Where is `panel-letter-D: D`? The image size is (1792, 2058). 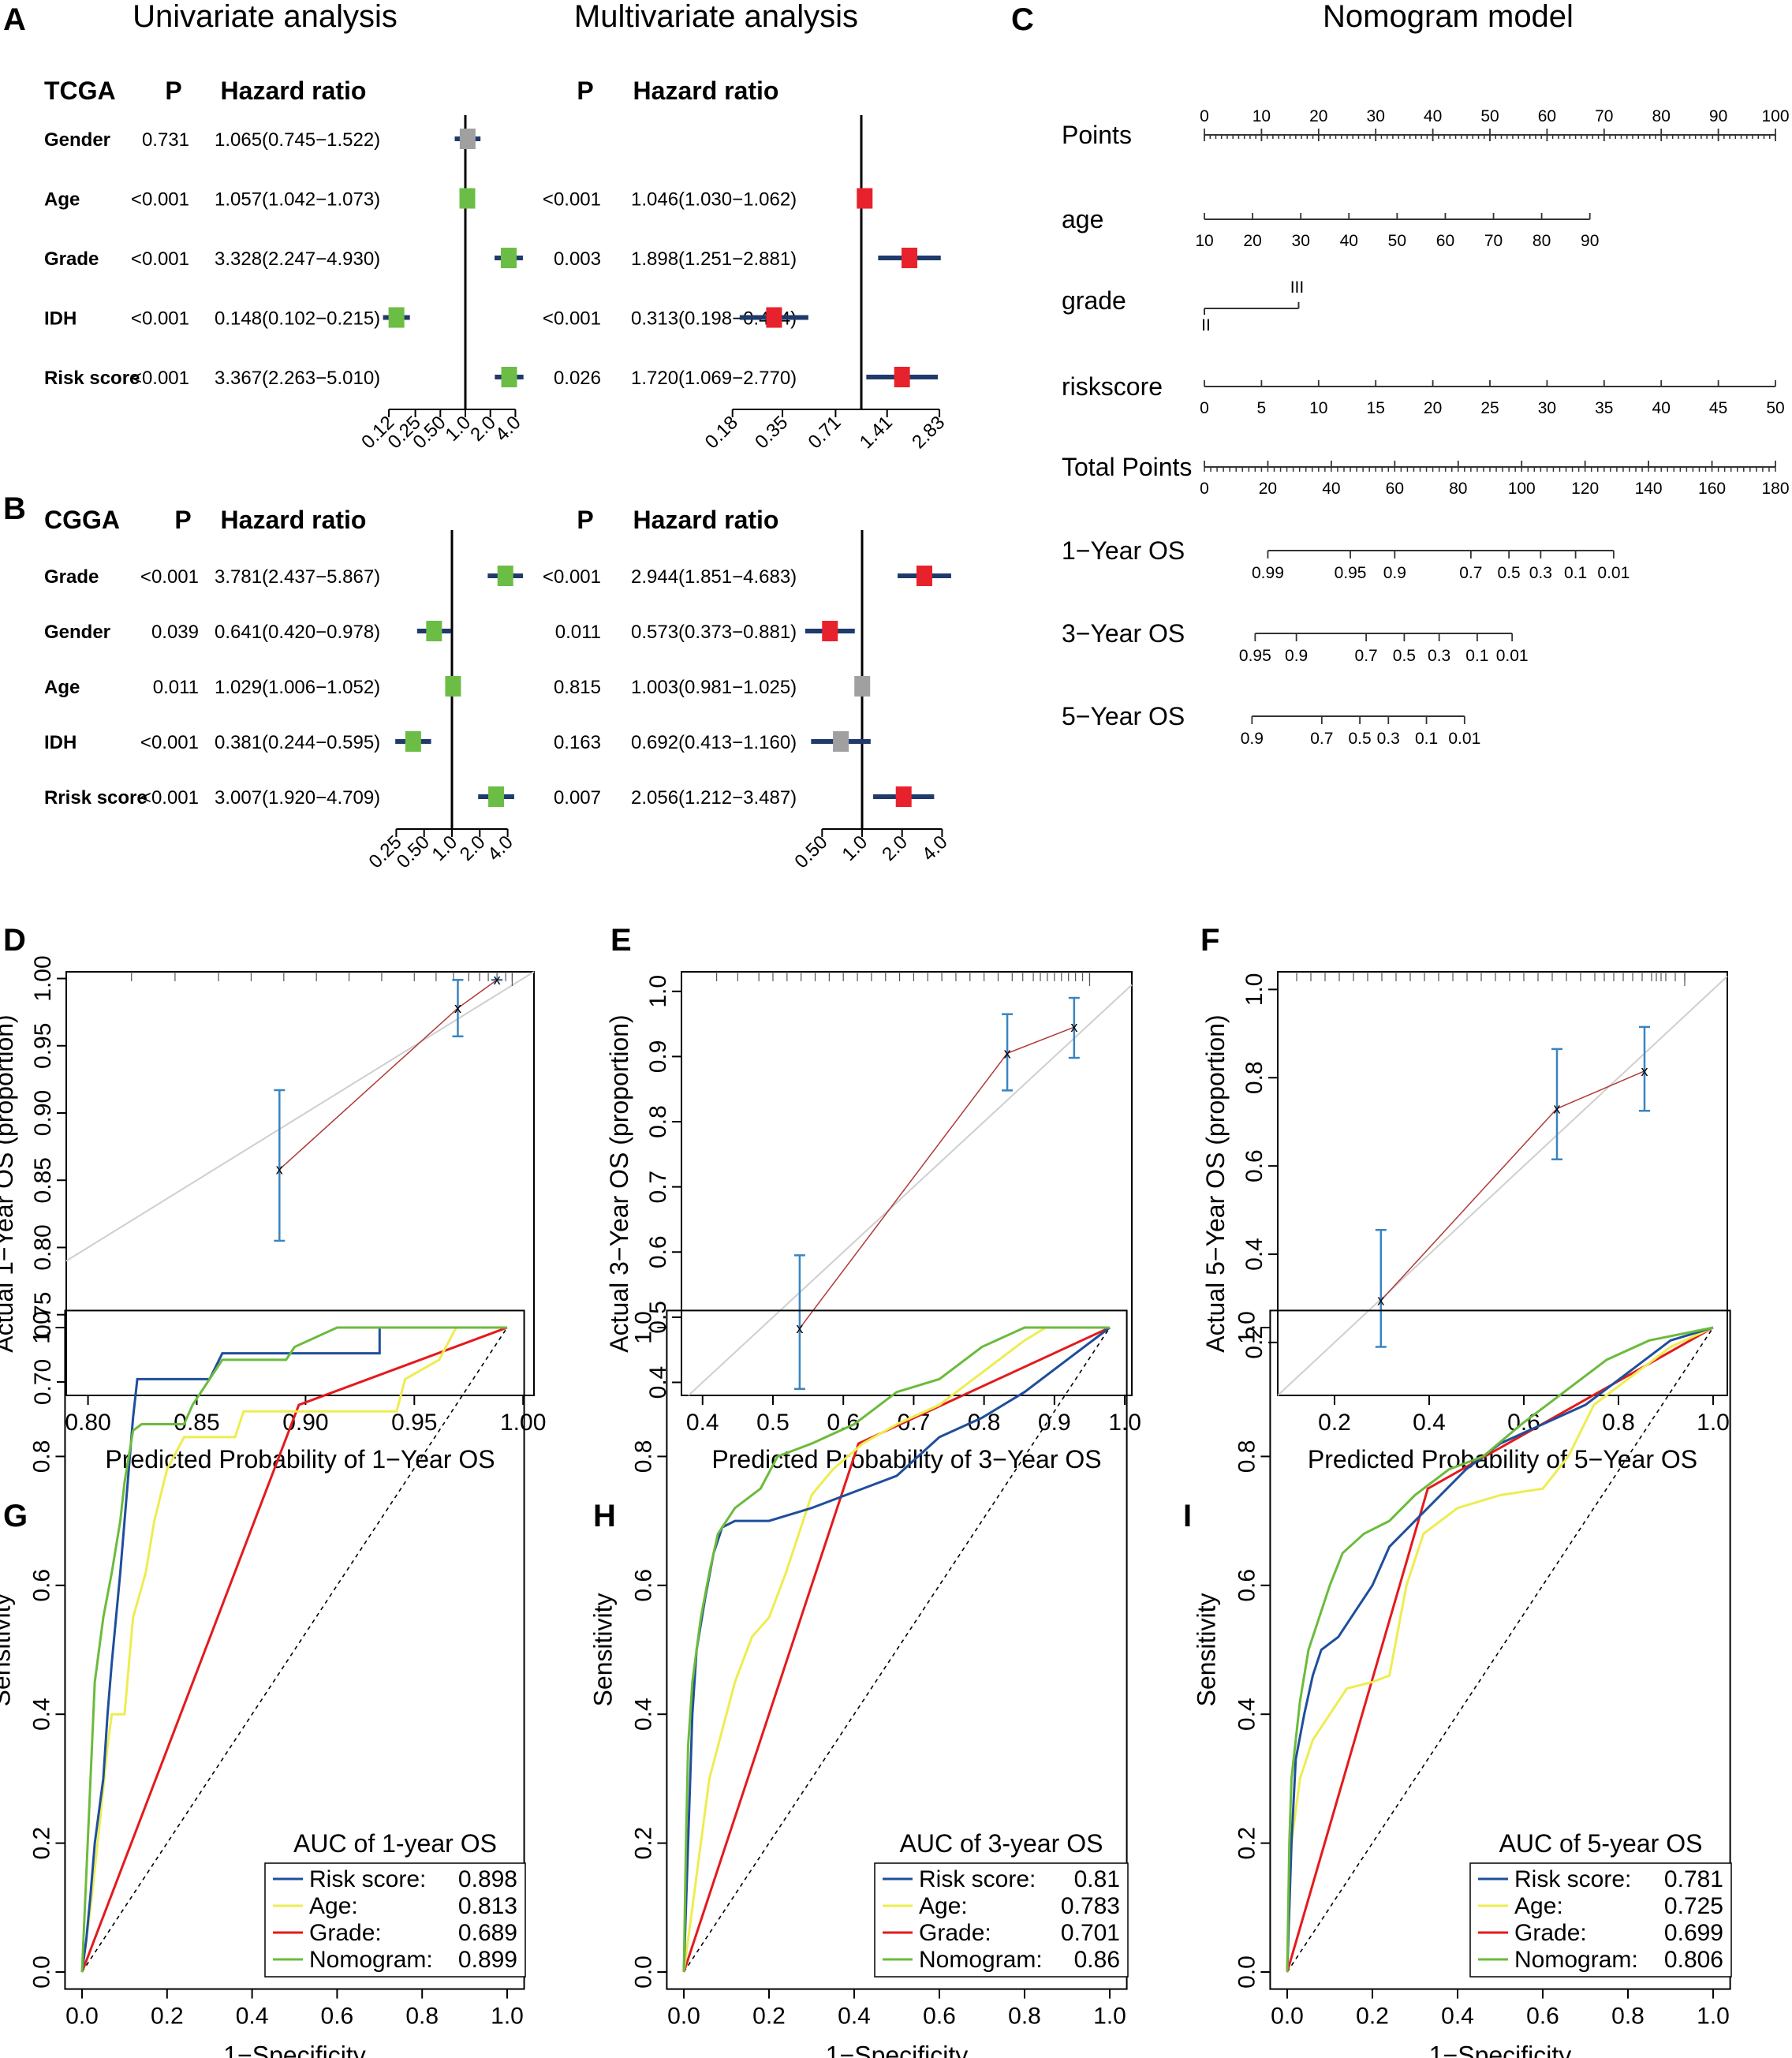
panel-letter-D: D is located at coordinates (14, 940).